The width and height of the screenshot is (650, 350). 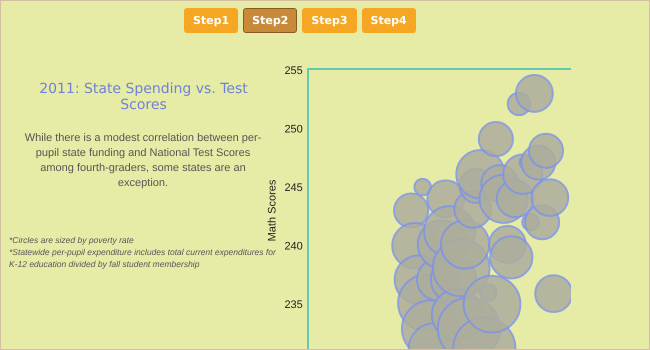 I want to click on y-axis-title: Math Scores, so click(x=272, y=210).